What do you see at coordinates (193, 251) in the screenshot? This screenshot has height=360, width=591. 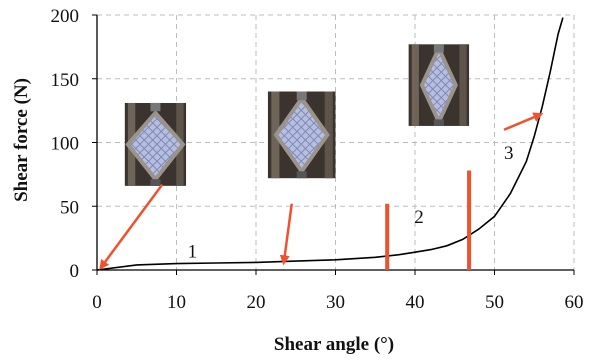 I see `region-label-1: 1` at bounding box center [193, 251].